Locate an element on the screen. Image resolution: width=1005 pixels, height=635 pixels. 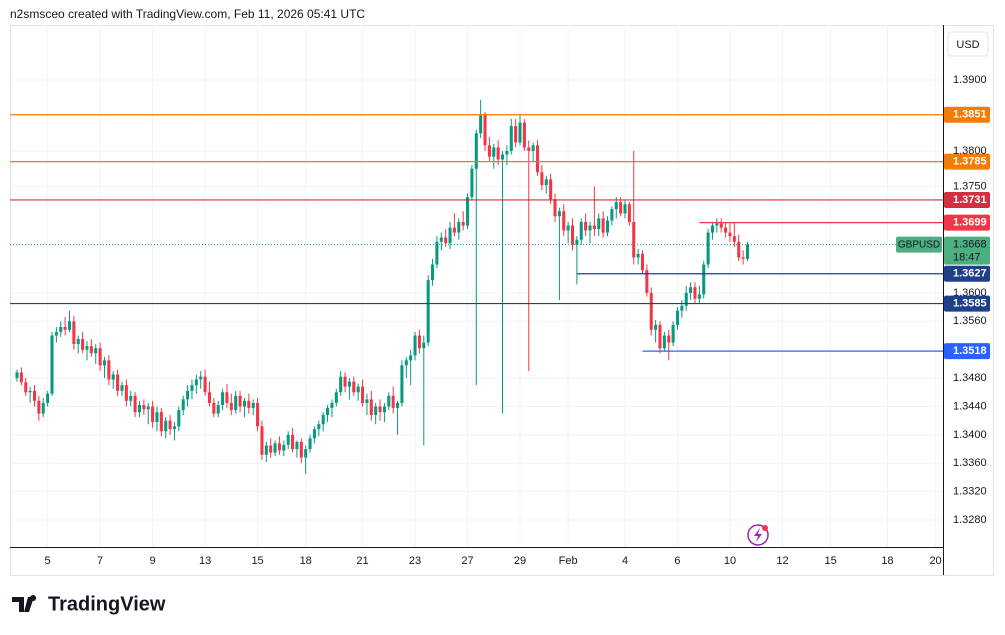
logo-mark is located at coordinates (24, 603).